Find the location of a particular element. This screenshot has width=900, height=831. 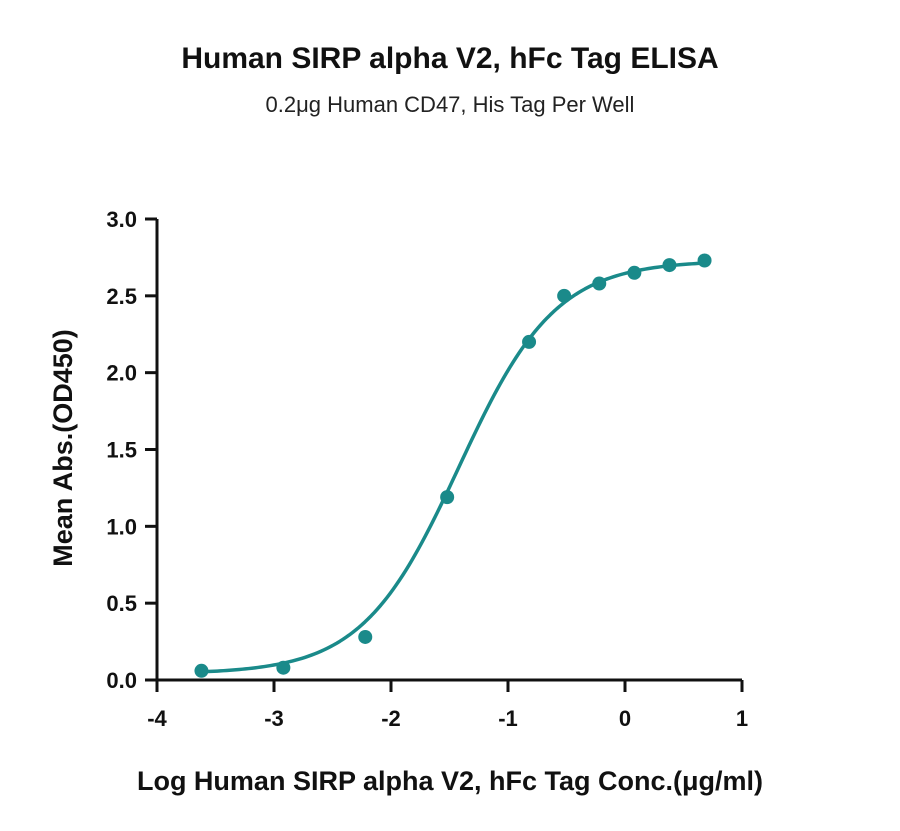

x-tick-label: -3 is located at coordinates (274, 718).